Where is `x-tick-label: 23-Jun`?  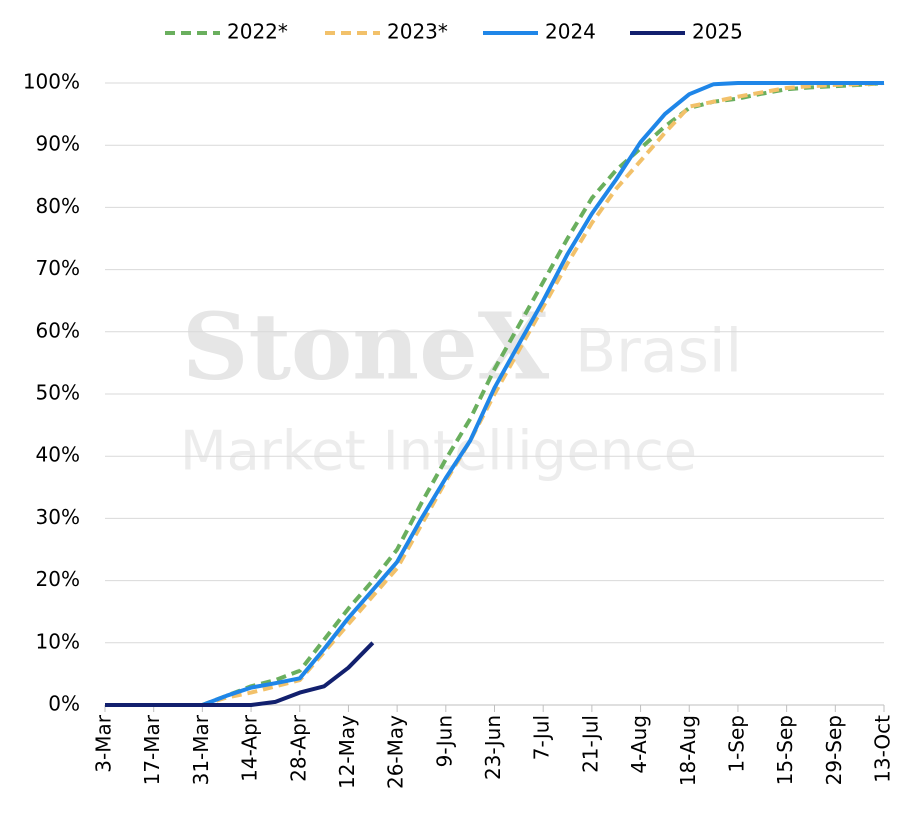
x-tick-label: 23-Jun is located at coordinates (493, 747).